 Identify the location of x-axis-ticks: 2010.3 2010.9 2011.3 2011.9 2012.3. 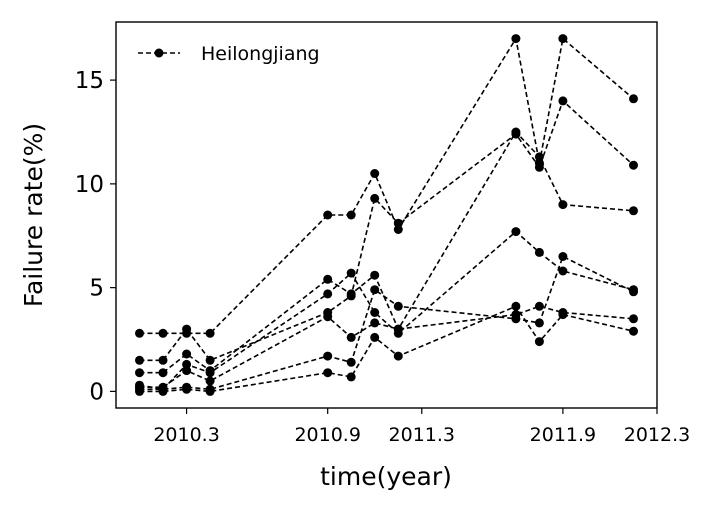
(421, 427).